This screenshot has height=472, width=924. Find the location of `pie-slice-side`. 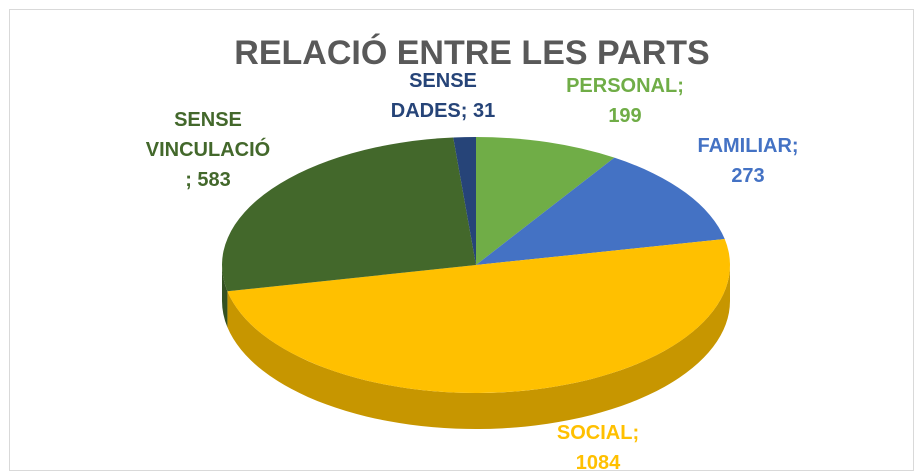

pie-slice-side is located at coordinates (225, 296).